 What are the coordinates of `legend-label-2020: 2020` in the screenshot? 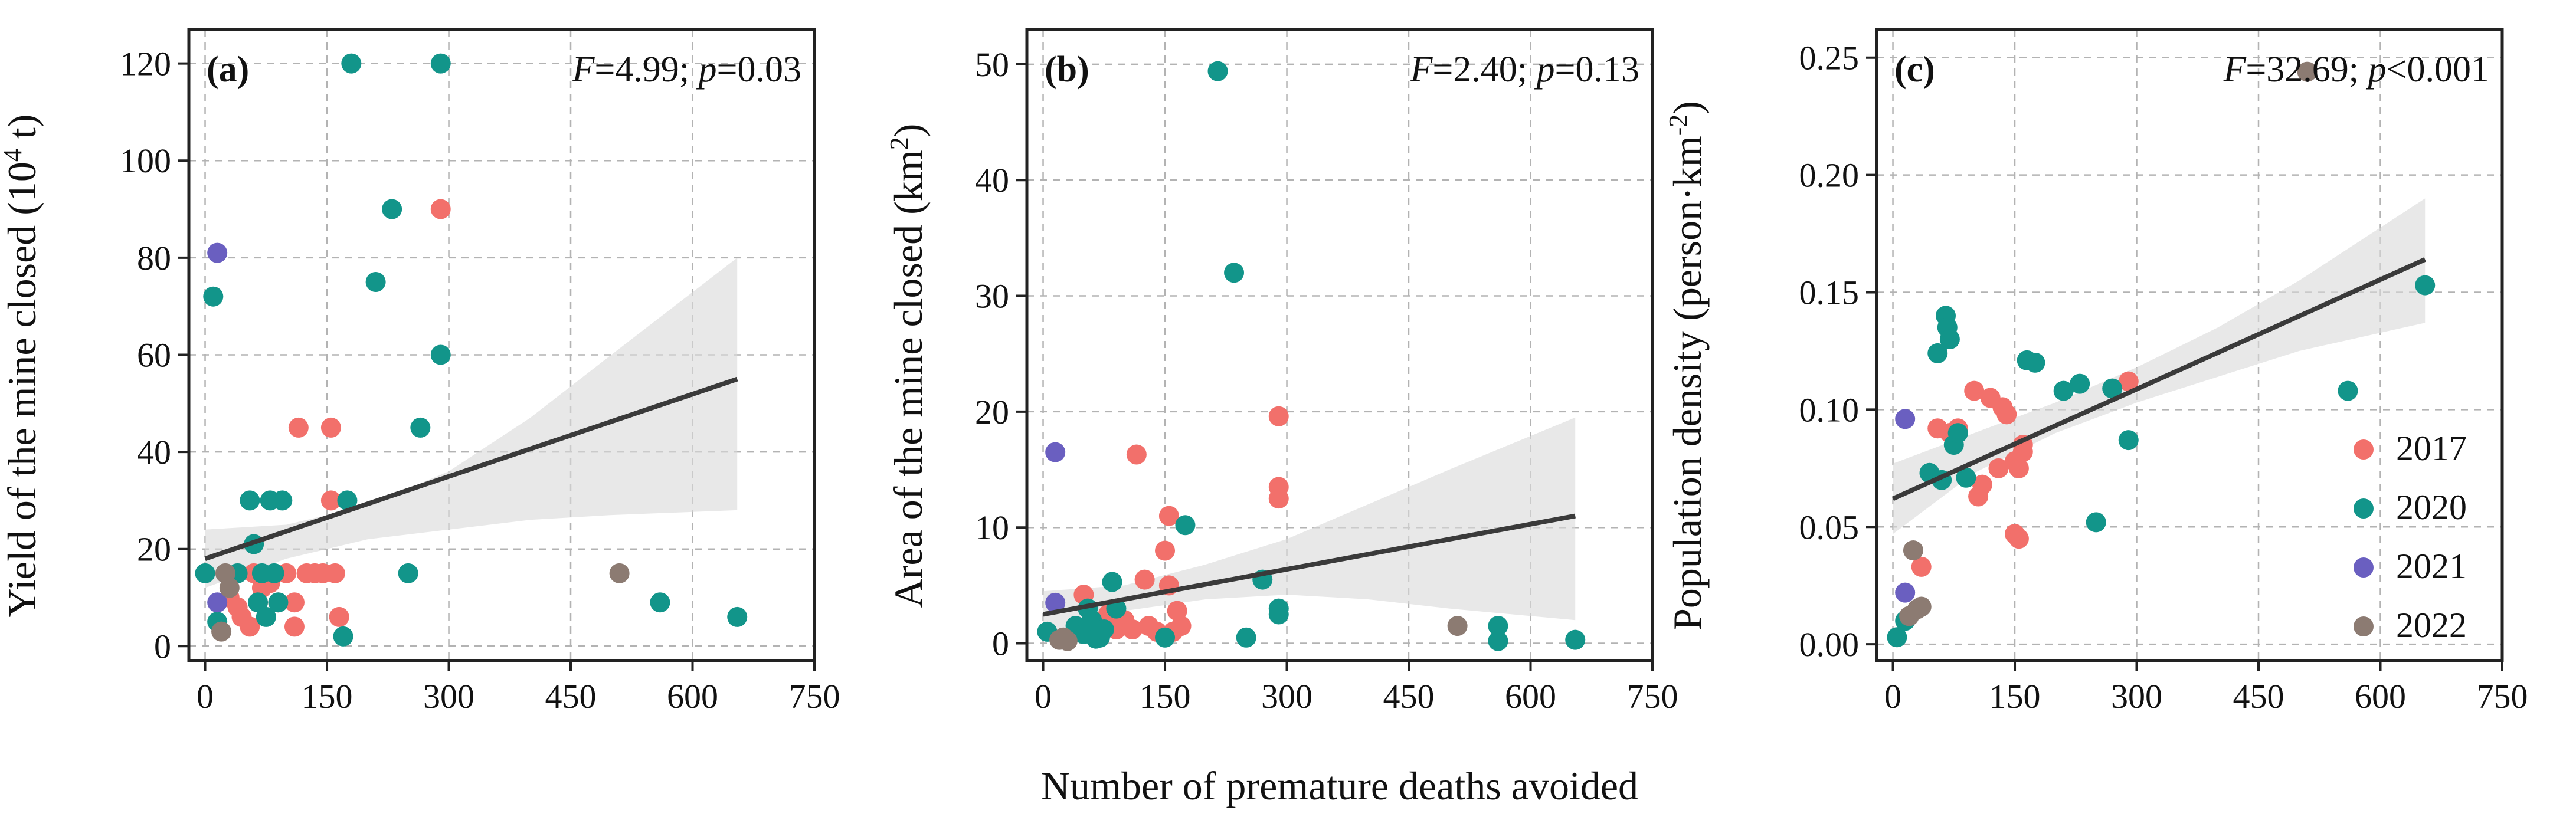 It's located at (2431, 507).